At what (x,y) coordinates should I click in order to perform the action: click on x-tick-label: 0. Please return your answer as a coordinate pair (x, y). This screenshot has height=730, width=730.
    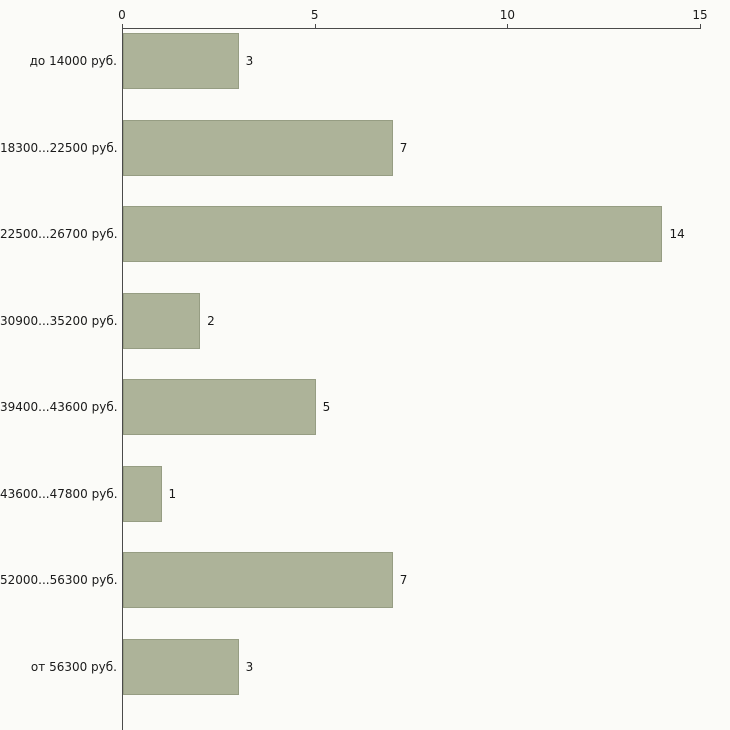
    Looking at the image, I should click on (122, 15).